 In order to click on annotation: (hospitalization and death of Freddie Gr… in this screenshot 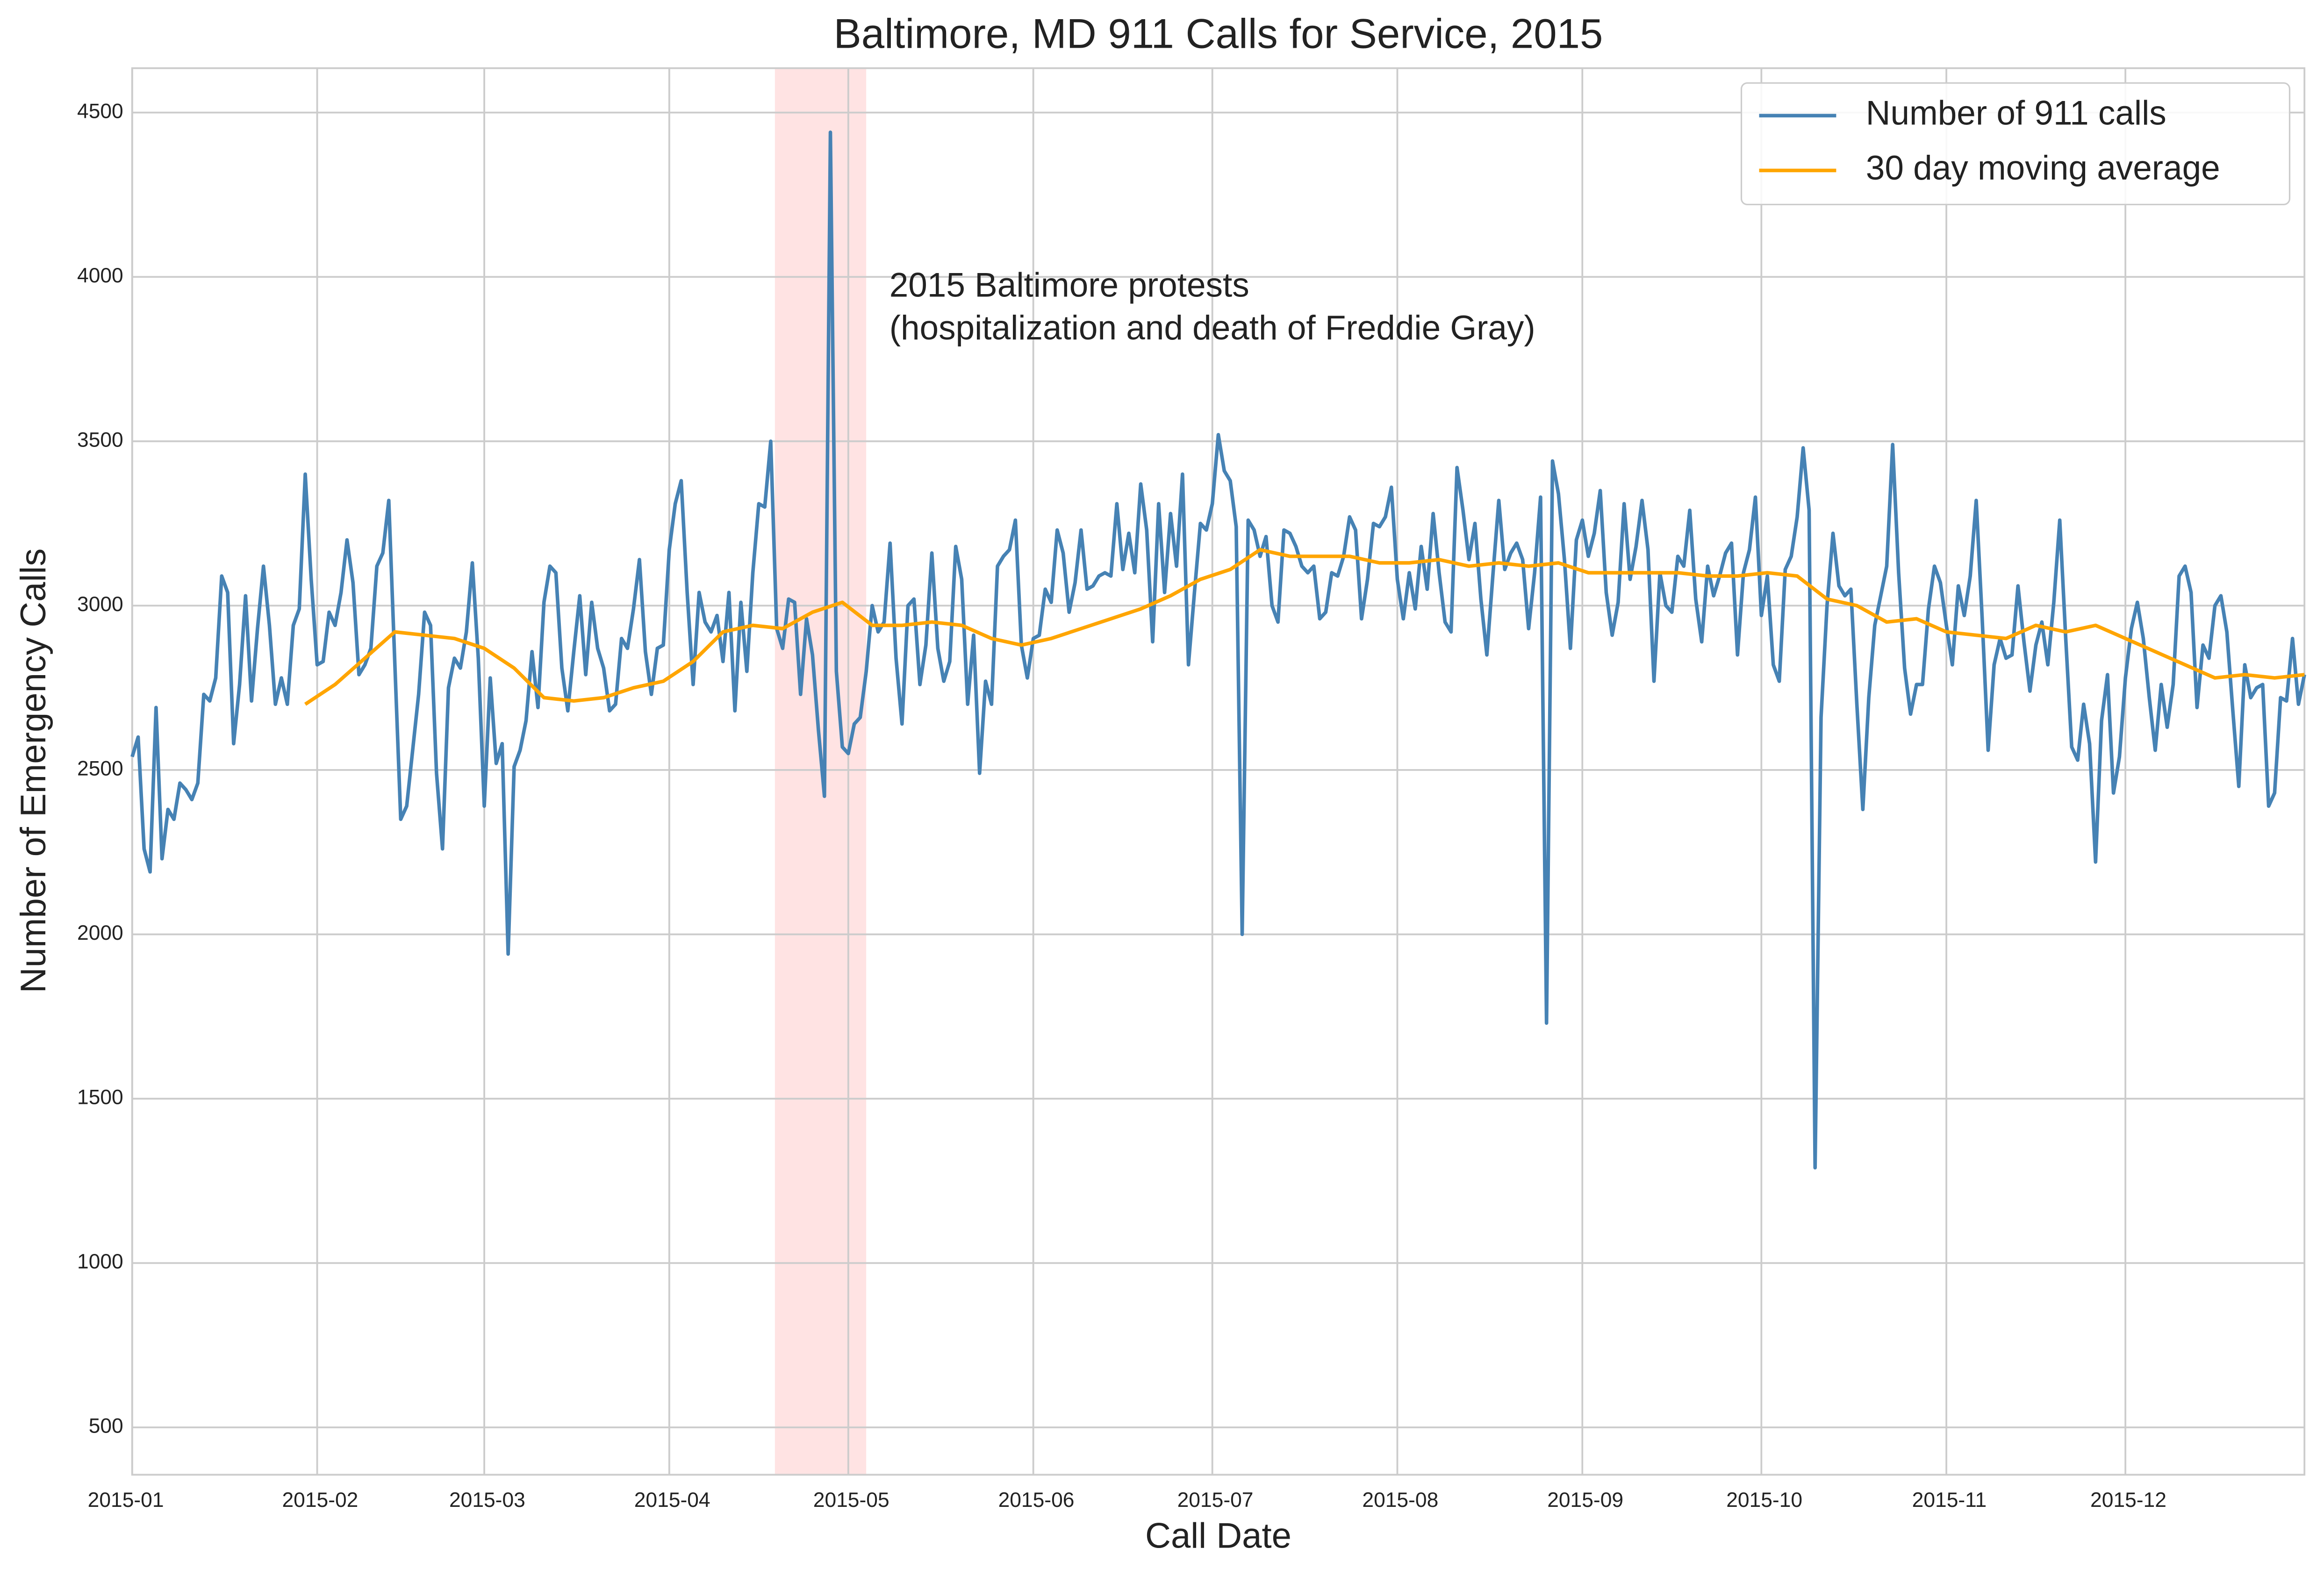, I will do `click(1212, 328)`.